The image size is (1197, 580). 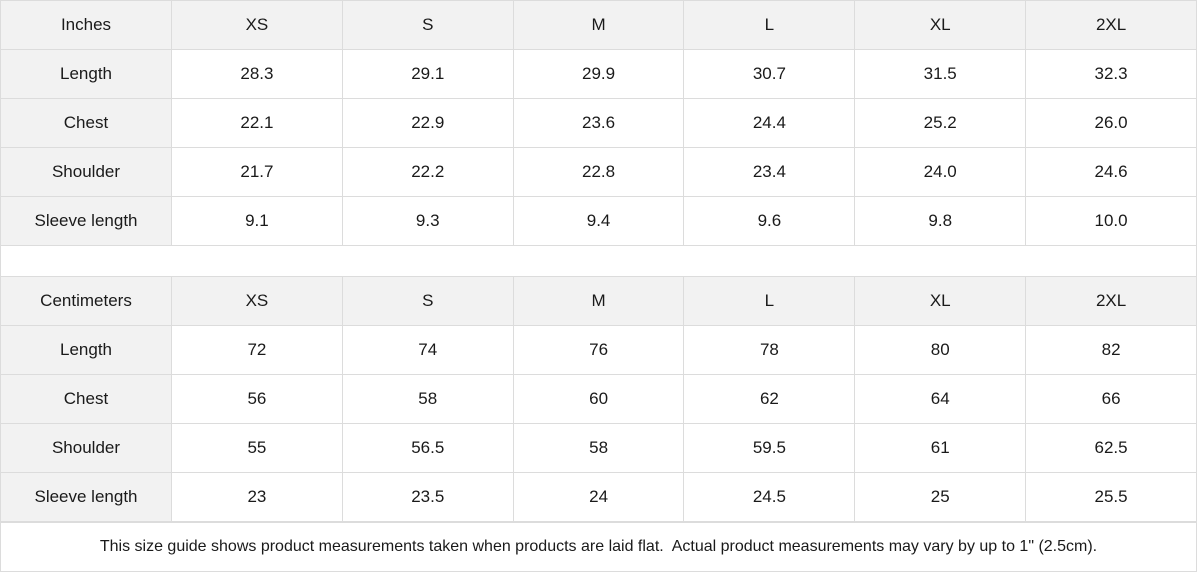 I want to click on measurement-value: 23.4, so click(x=769, y=172).